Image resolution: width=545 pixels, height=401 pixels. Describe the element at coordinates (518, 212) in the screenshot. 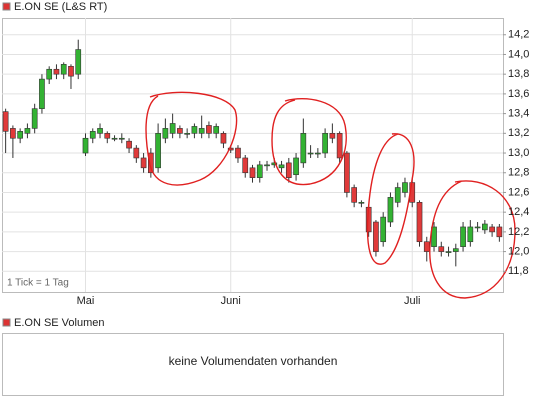

I see `y-tick-label: 12,4` at that location.